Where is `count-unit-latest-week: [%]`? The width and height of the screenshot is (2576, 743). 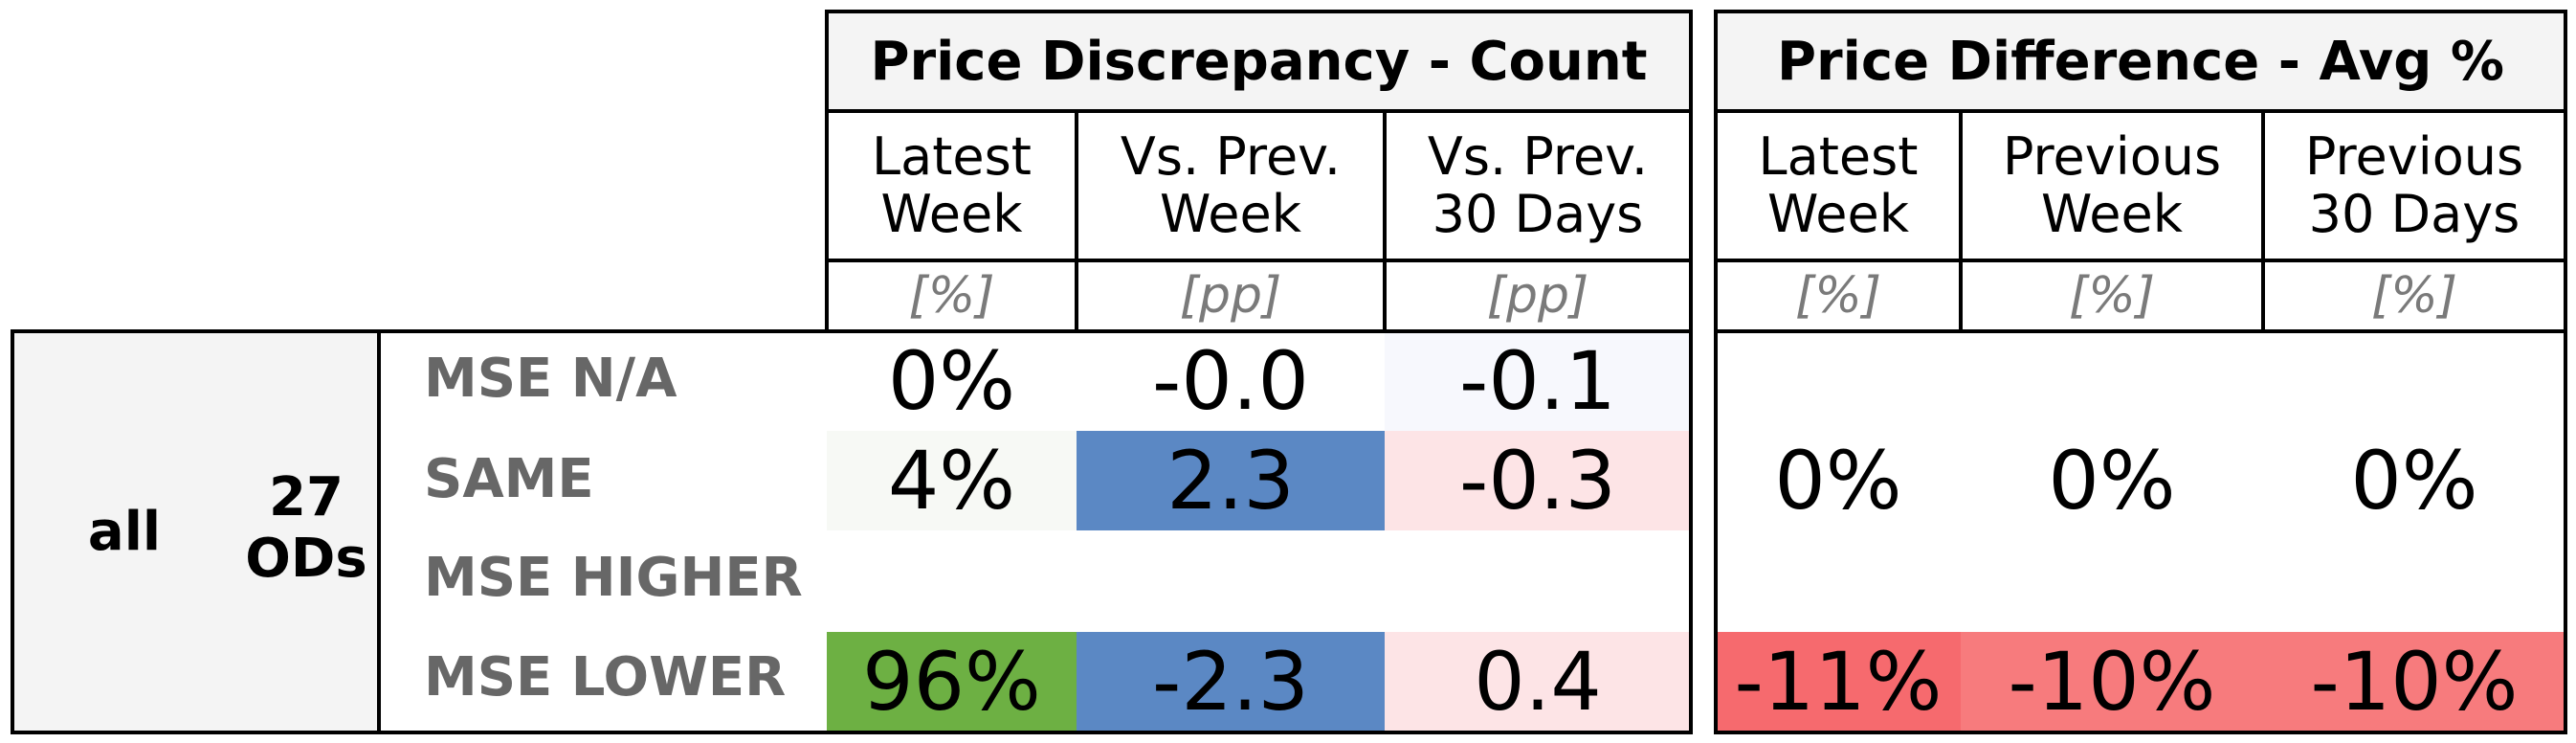 count-unit-latest-week: [%] is located at coordinates (951, 296).